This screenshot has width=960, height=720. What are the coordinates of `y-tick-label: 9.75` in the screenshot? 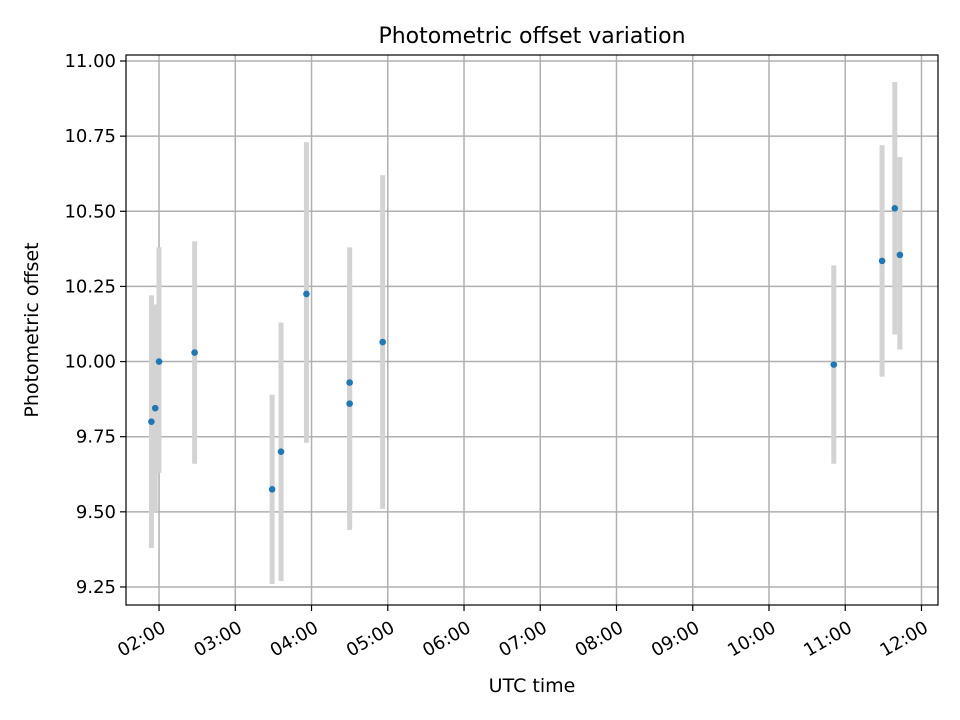 It's located at (96, 437).